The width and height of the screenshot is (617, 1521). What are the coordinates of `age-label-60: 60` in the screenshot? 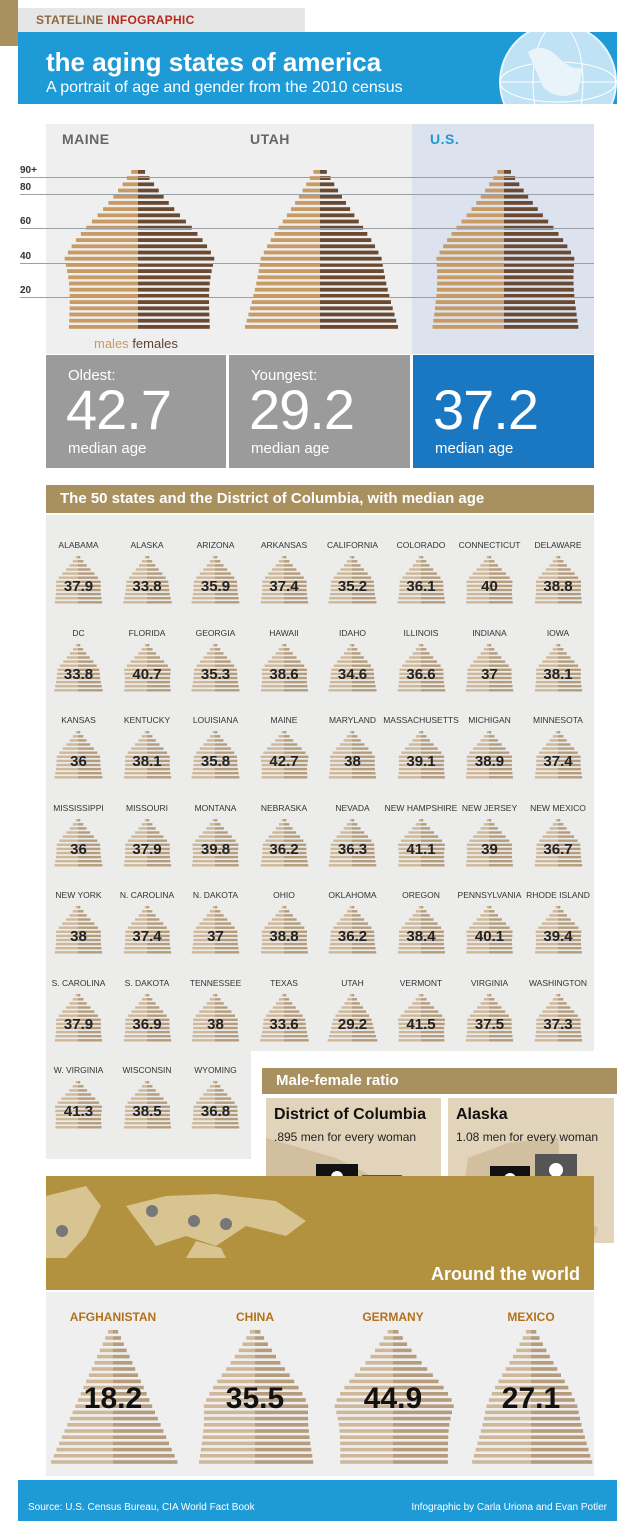 It's located at (26, 221).